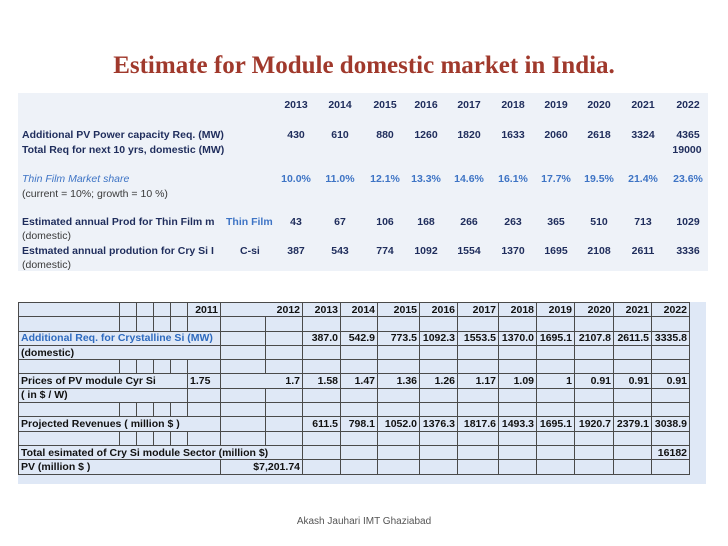  I want to click on row-sub-thin-share: (current = 10%; growth = 10 %), so click(95, 194).